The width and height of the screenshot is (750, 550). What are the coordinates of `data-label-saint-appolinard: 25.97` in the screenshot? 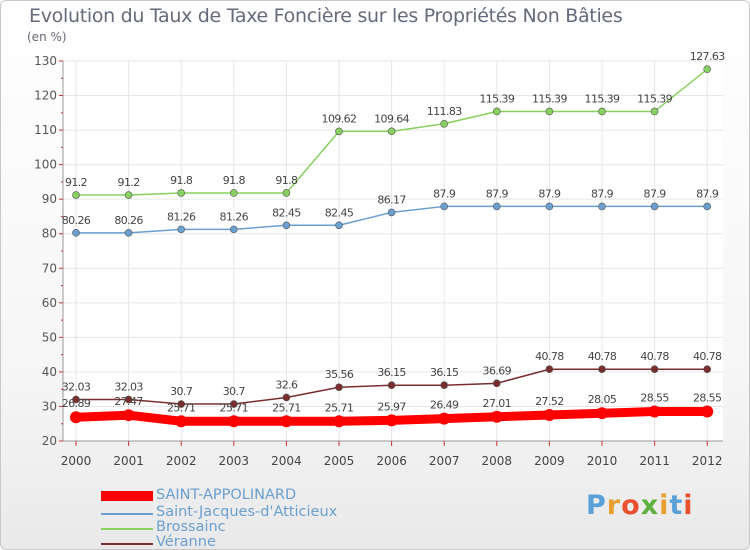 It's located at (391, 406).